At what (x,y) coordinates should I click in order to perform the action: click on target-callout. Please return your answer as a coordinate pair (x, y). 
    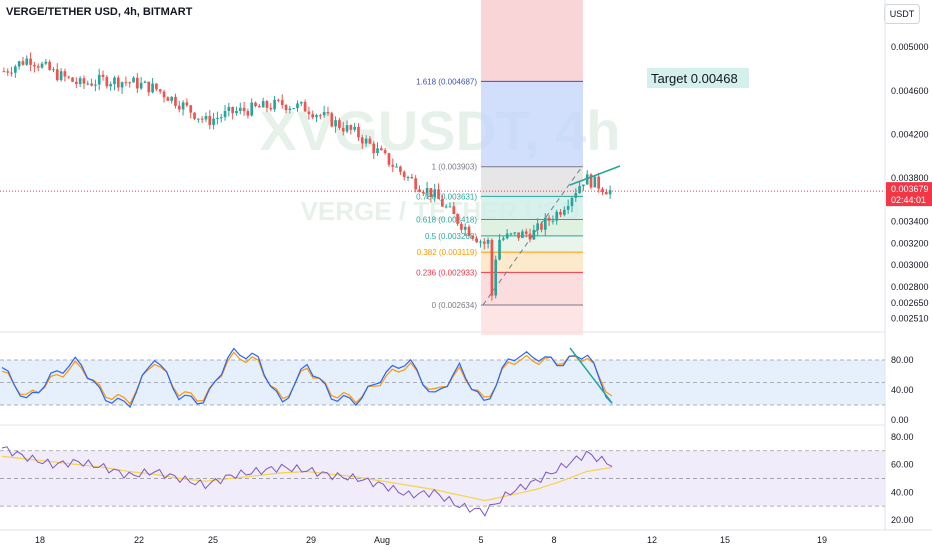
    Looking at the image, I should click on (698, 78).